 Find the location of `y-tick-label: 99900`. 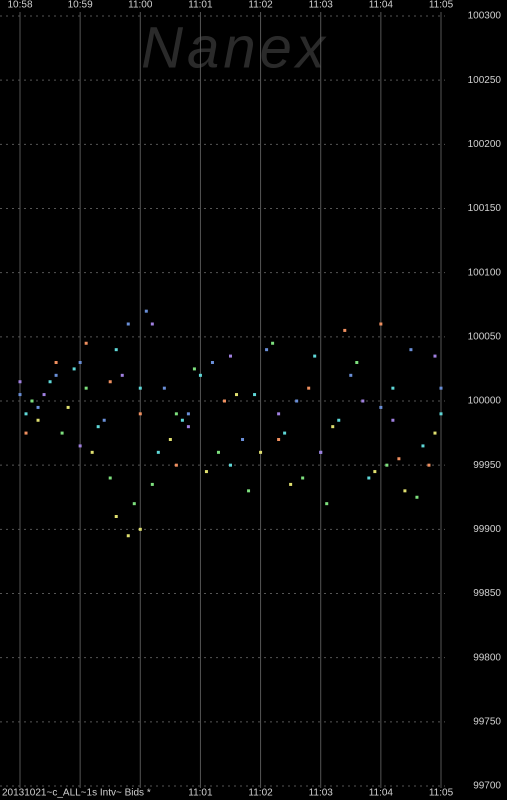

y-tick-label: 99900 is located at coordinates (487, 529).